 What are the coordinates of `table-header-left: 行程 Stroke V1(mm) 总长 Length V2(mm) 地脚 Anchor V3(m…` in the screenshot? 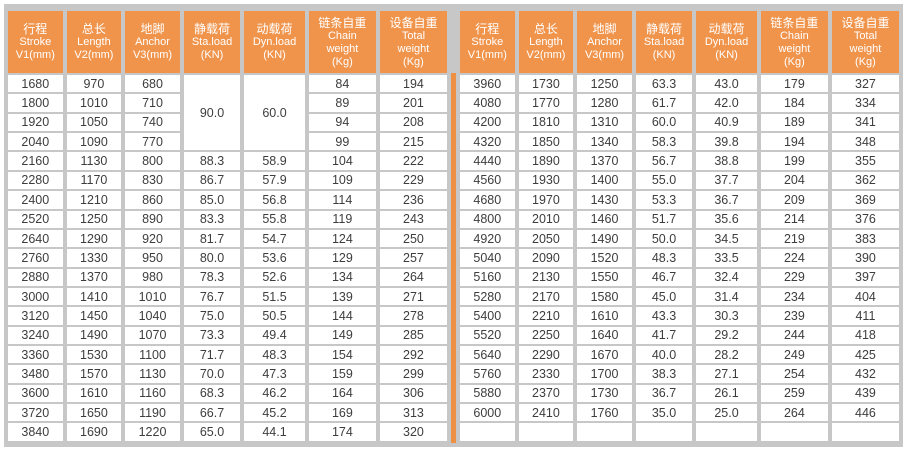 It's located at (227, 42).